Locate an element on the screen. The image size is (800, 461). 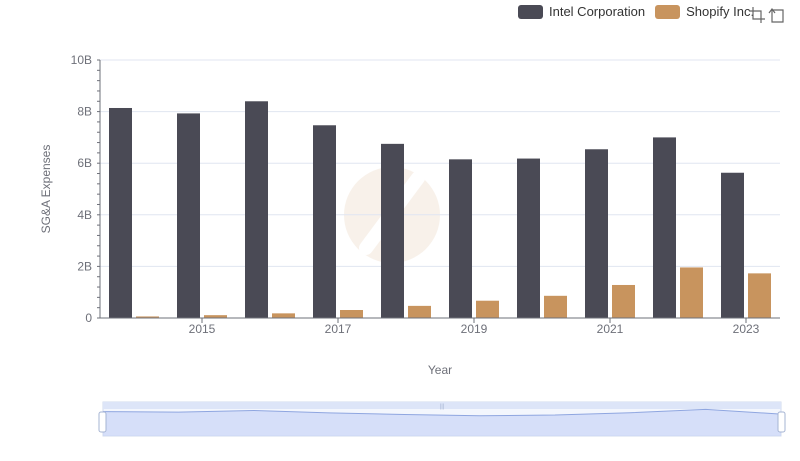
bar-shopify-2022 is located at coordinates (691, 292).